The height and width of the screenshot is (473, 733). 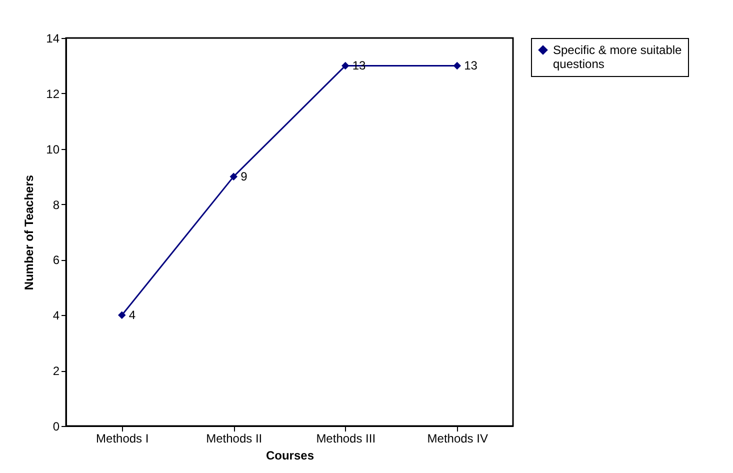 I want to click on x-tick-label: Methods III, so click(x=346, y=439).